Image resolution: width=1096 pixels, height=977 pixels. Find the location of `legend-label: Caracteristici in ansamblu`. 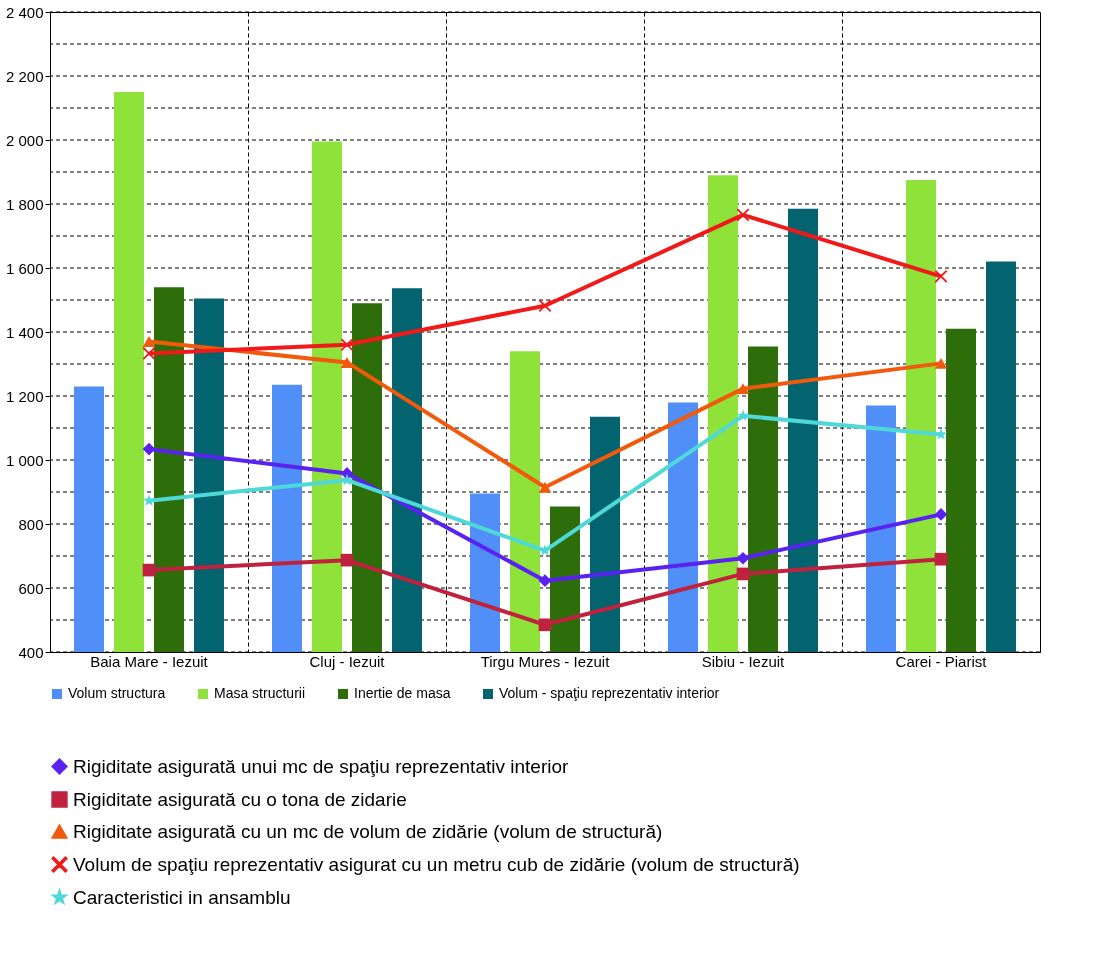

legend-label: Caracteristici in ansamblu is located at coordinates (182, 897).